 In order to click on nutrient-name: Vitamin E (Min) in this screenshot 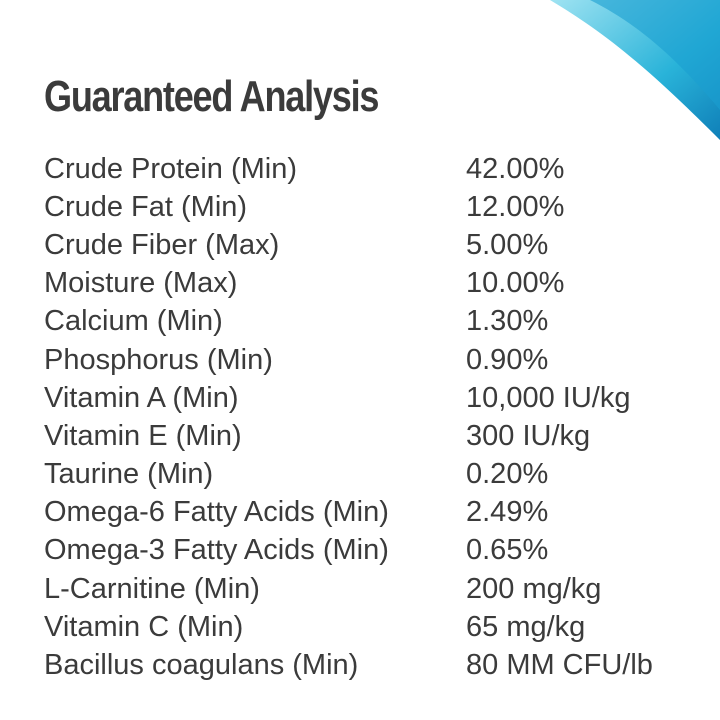, I will do `click(143, 435)`.